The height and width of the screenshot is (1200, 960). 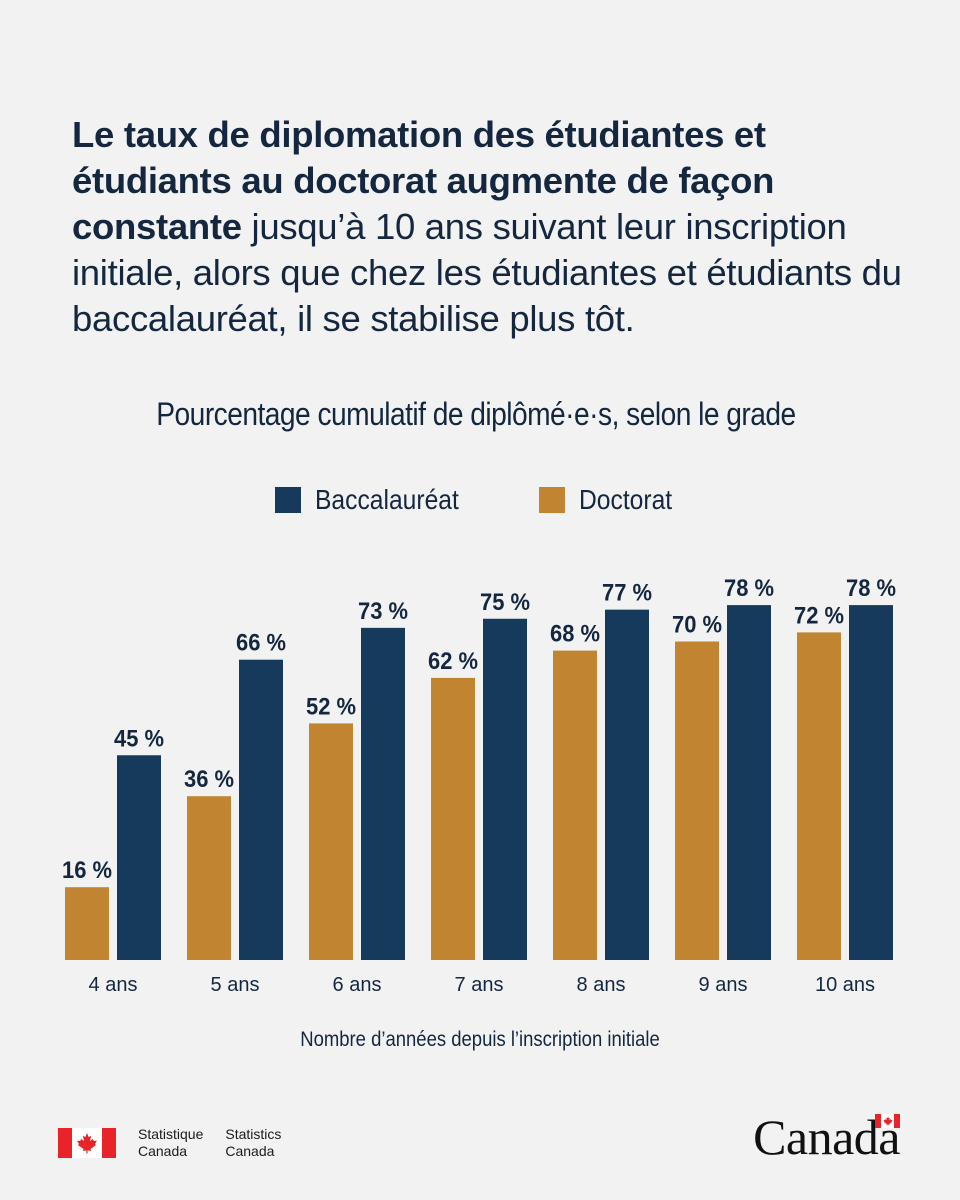 What do you see at coordinates (331, 706) in the screenshot?
I see `data-label-doctorat-6: 52 %` at bounding box center [331, 706].